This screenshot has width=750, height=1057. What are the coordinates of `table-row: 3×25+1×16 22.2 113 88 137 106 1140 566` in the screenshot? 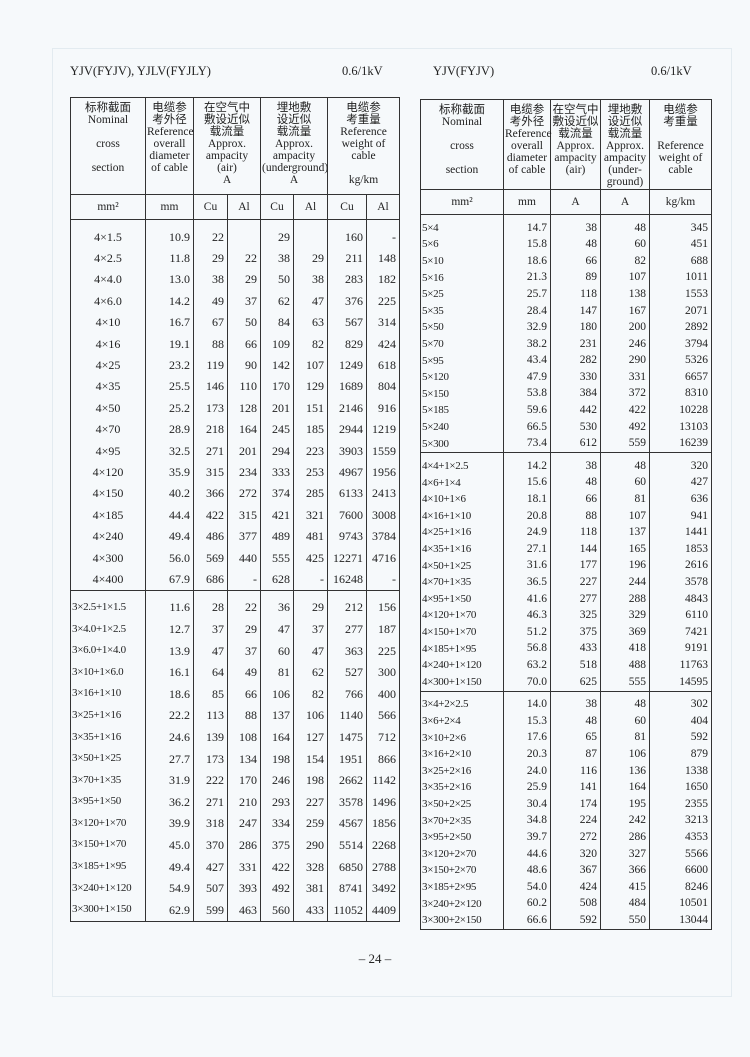 It's located at (235, 715).